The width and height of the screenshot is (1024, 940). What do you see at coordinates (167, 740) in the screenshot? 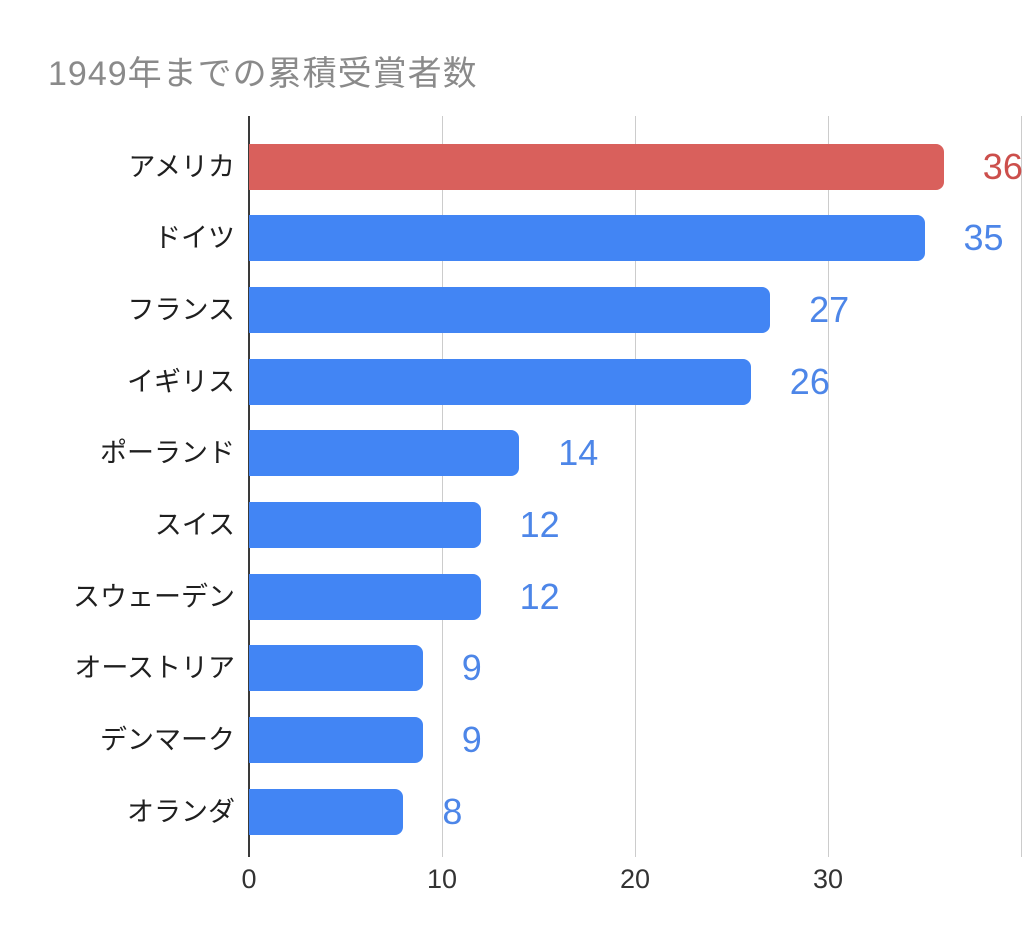
I see `category-label-デンマーク: デンマーク` at bounding box center [167, 740].